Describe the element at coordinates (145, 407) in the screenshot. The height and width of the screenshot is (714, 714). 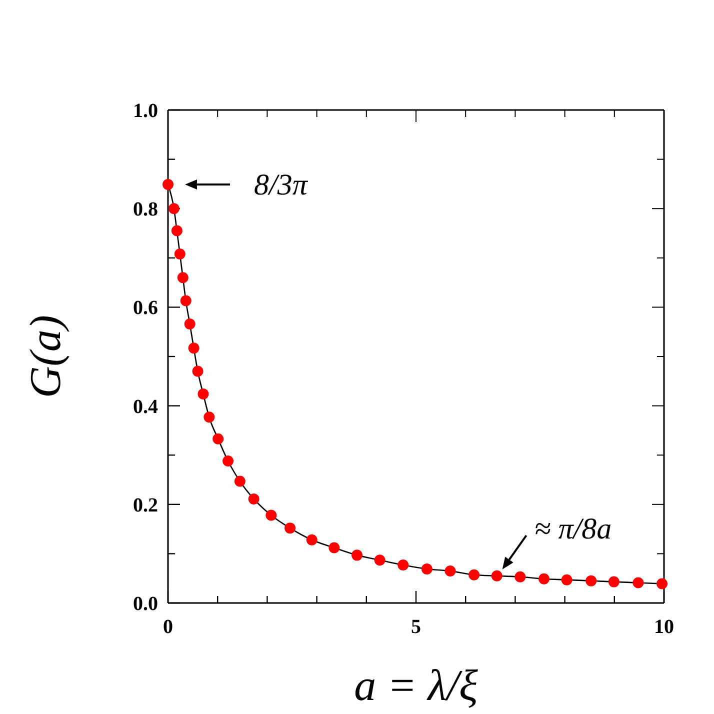
I see `y-tick-label: 0.4` at that location.